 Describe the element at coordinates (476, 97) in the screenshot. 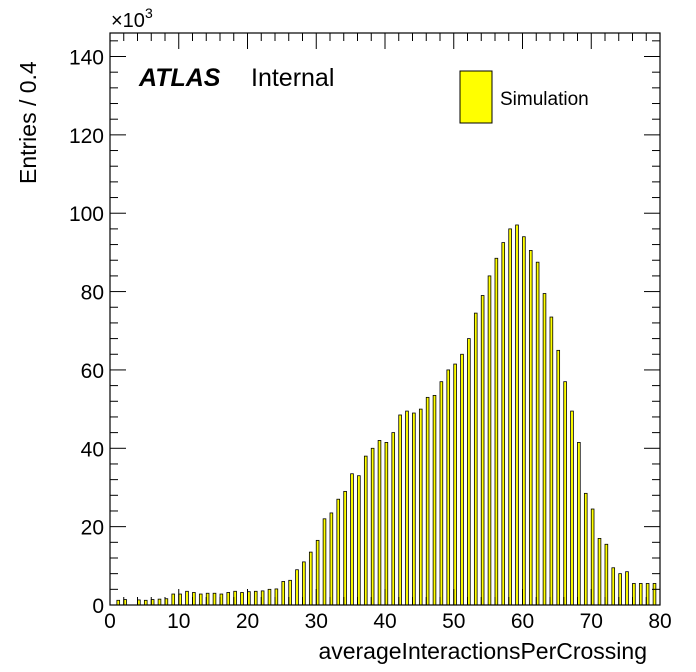

I see `legend-swatch` at that location.